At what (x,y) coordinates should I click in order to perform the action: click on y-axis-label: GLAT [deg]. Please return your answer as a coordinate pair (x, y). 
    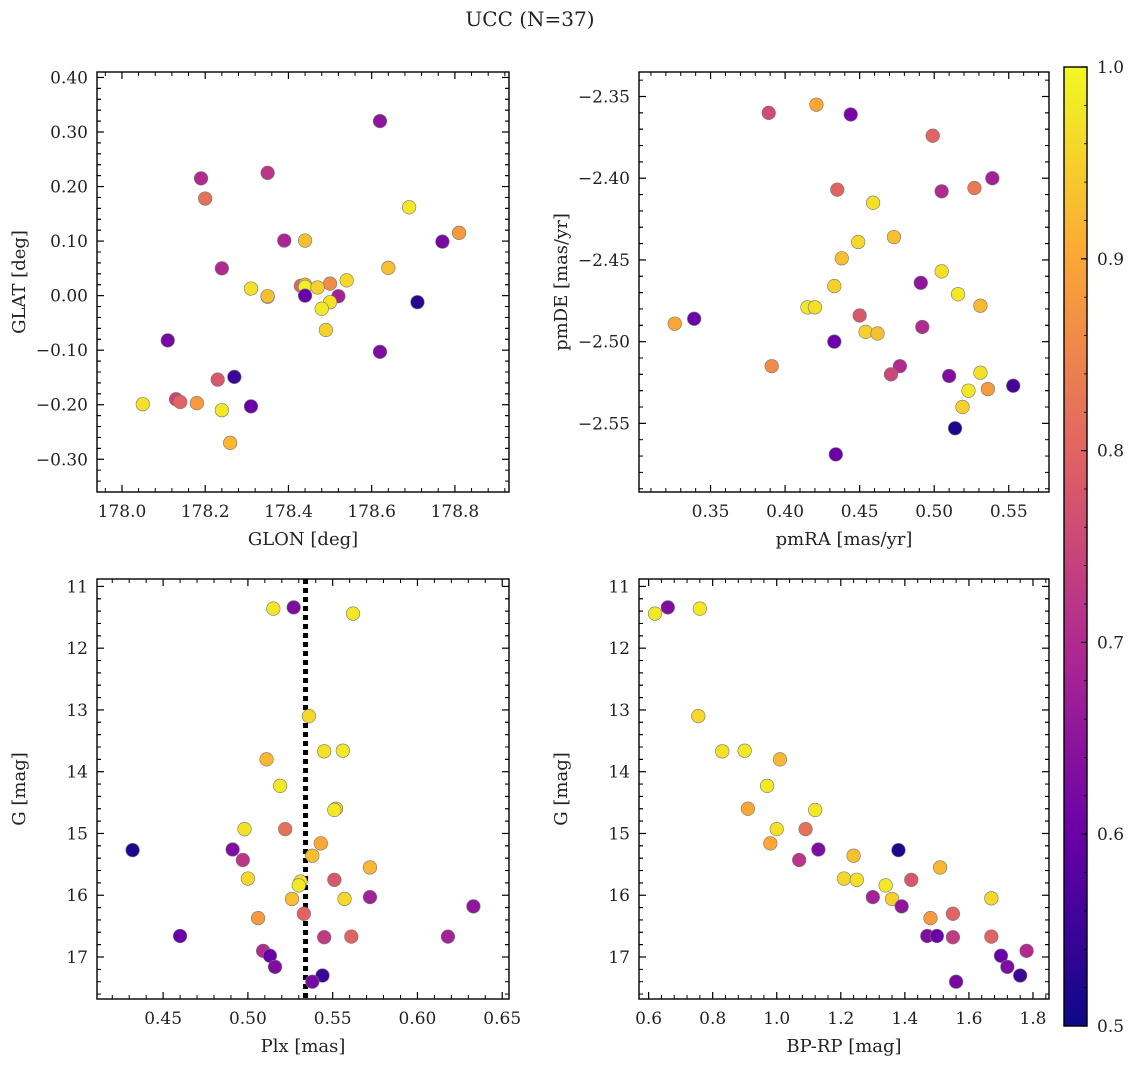
    Looking at the image, I should click on (19, 282).